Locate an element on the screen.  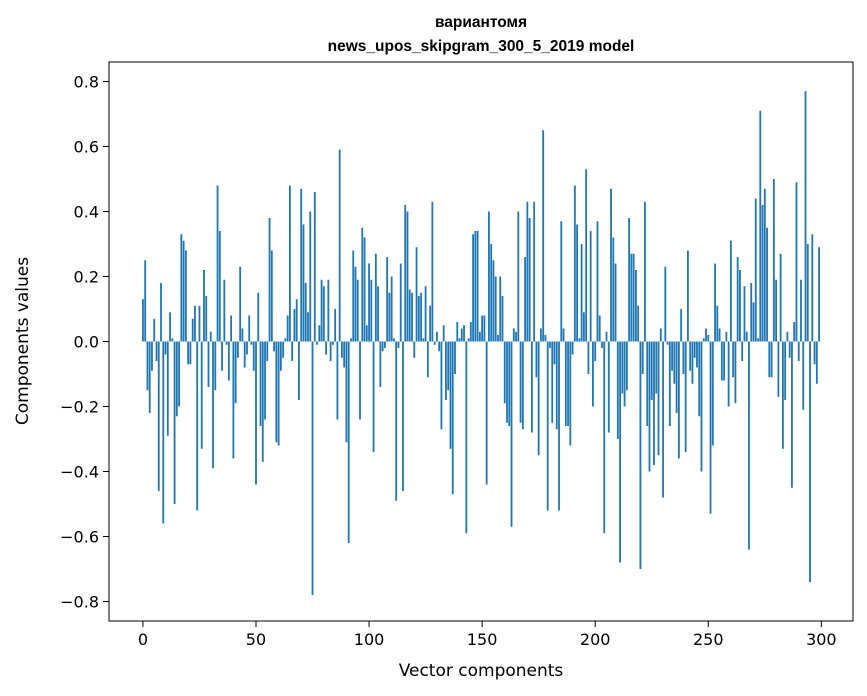
y-tick-label-5: 0.2 is located at coordinates (86, 277).